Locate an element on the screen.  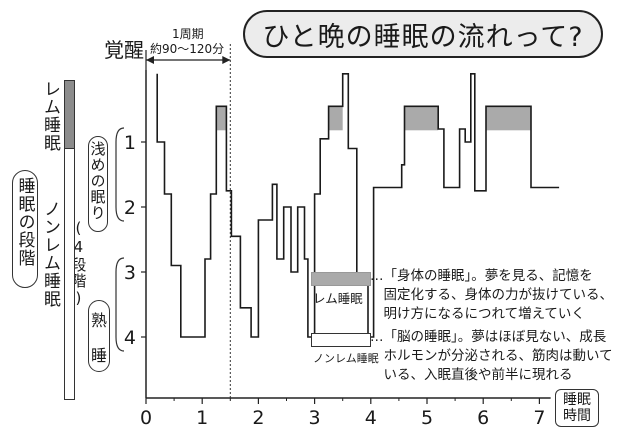
deep-sleep-bracket is located at coordinates (120, 304).